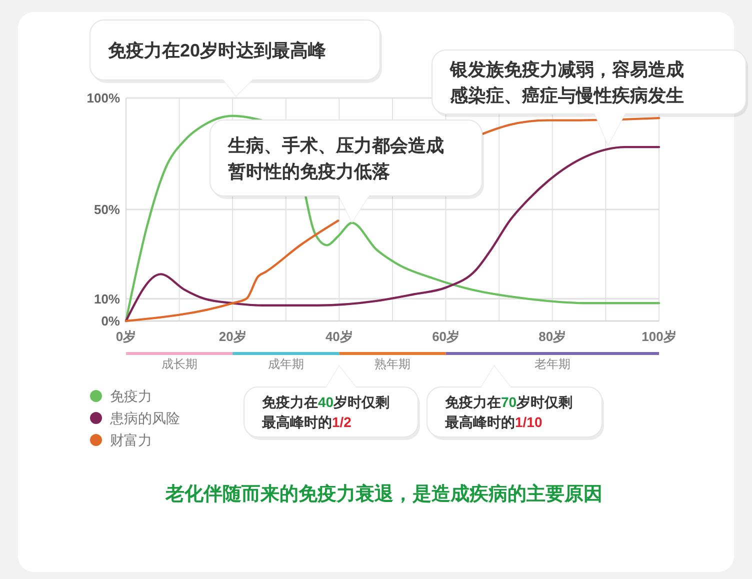 The width and height of the screenshot is (752, 579). Describe the element at coordinates (179, 364) in the screenshot. I see `text: 成长期` at that location.